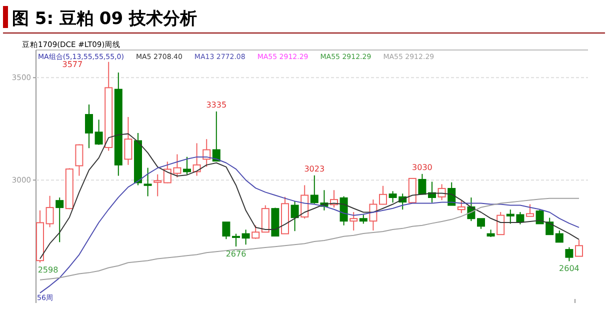 Image resolution: width=608 pixels, height=336 pixels. Describe the element at coordinates (216, 105) in the screenshot. I see `annotation: 3335` at that location.